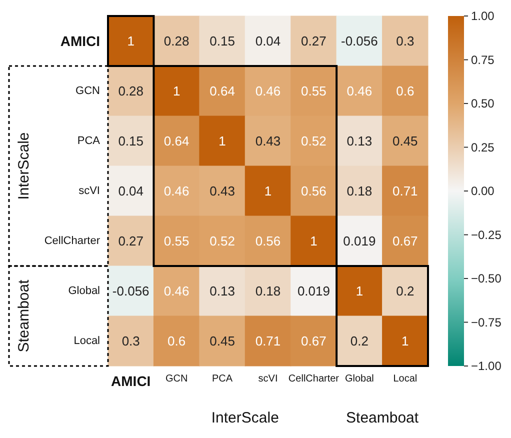 The width and height of the screenshot is (511, 438). I want to click on y-tick-label: PCA, so click(89, 141).